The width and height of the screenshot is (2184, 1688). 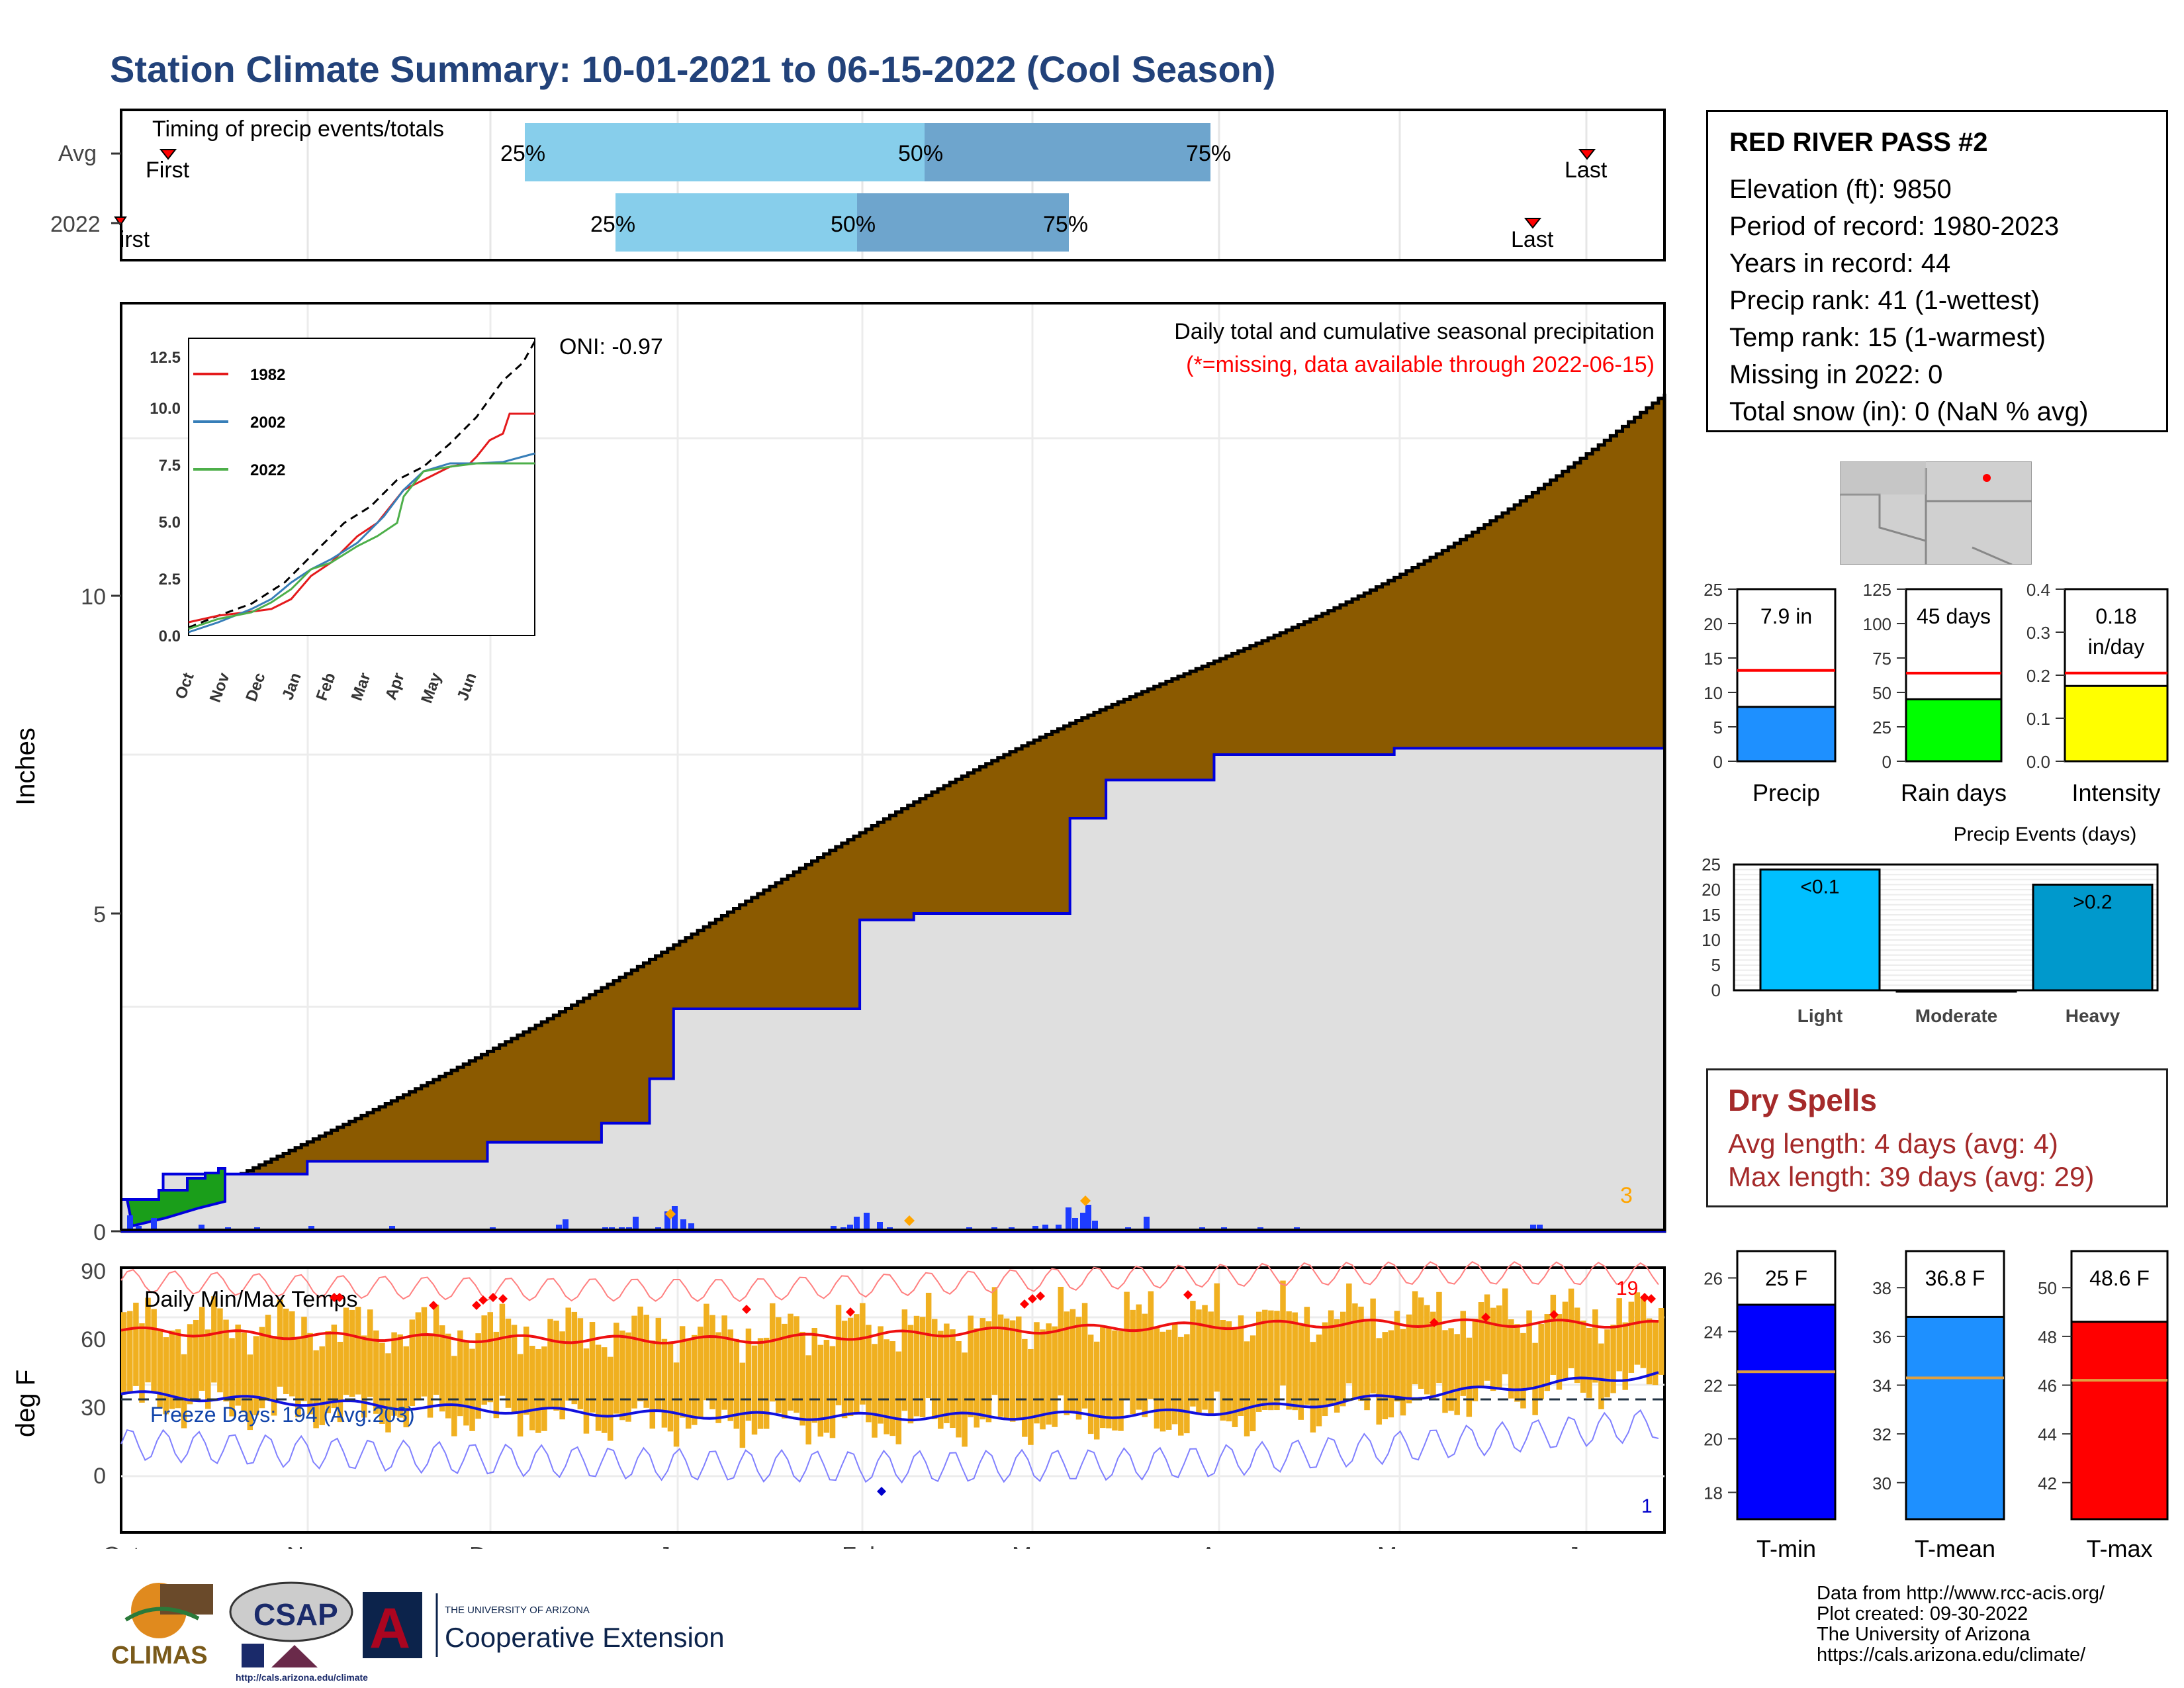 I want to click on first-label-avg: First, so click(x=168, y=170).